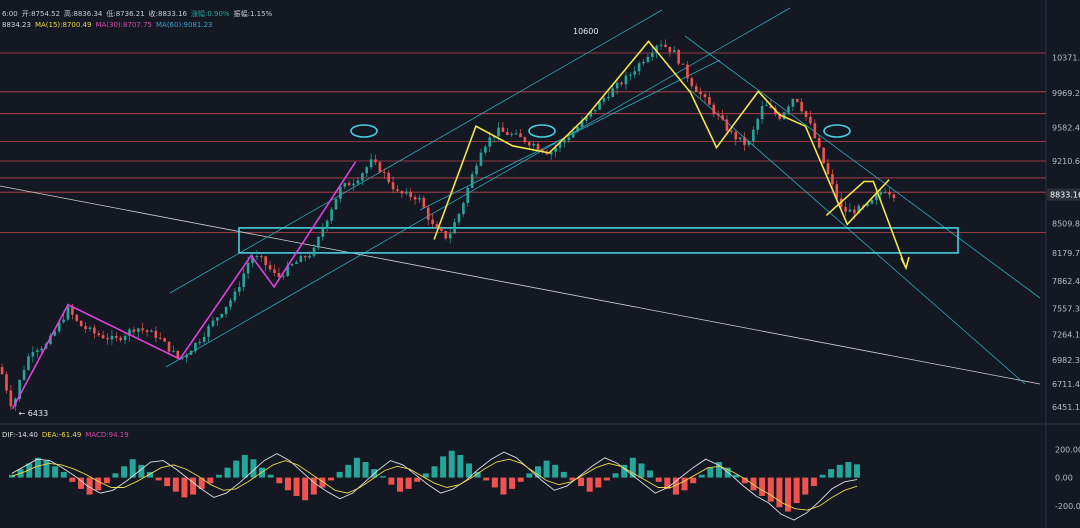 Image resolution: width=1080 pixels, height=528 pixels. Describe the element at coordinates (1066, 161) in the screenshot. I see `price-tick-label: 9210.69` at that location.